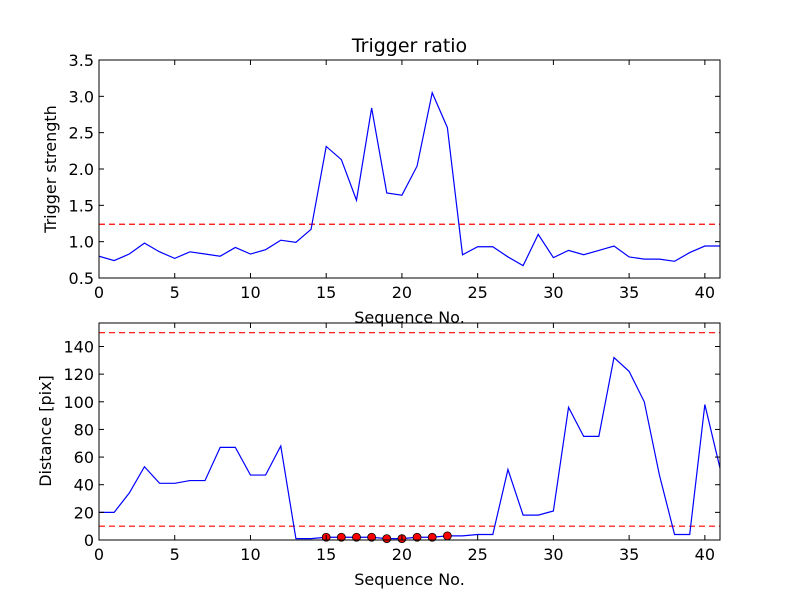  I want to click on y-tick-label: 2.0, so click(81, 169).